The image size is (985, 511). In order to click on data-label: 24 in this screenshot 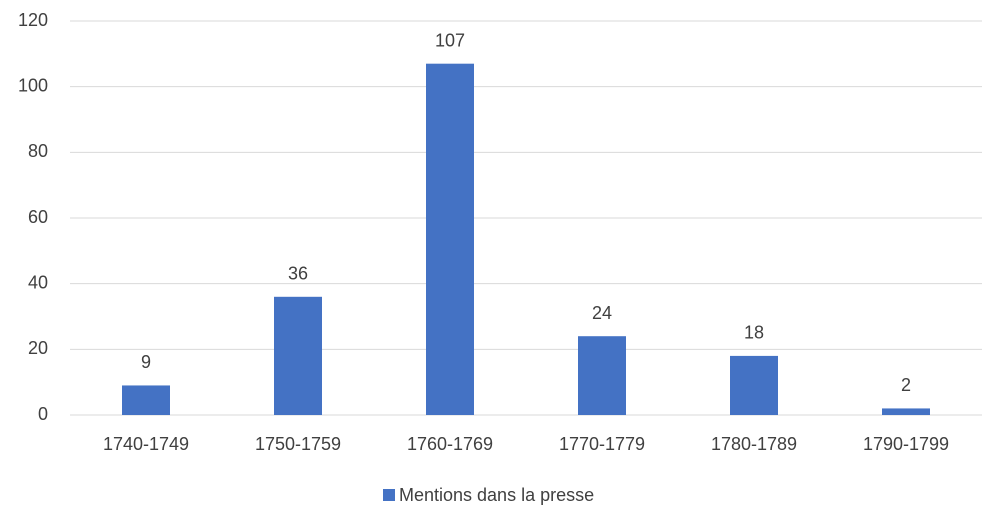, I will do `click(602, 313)`.